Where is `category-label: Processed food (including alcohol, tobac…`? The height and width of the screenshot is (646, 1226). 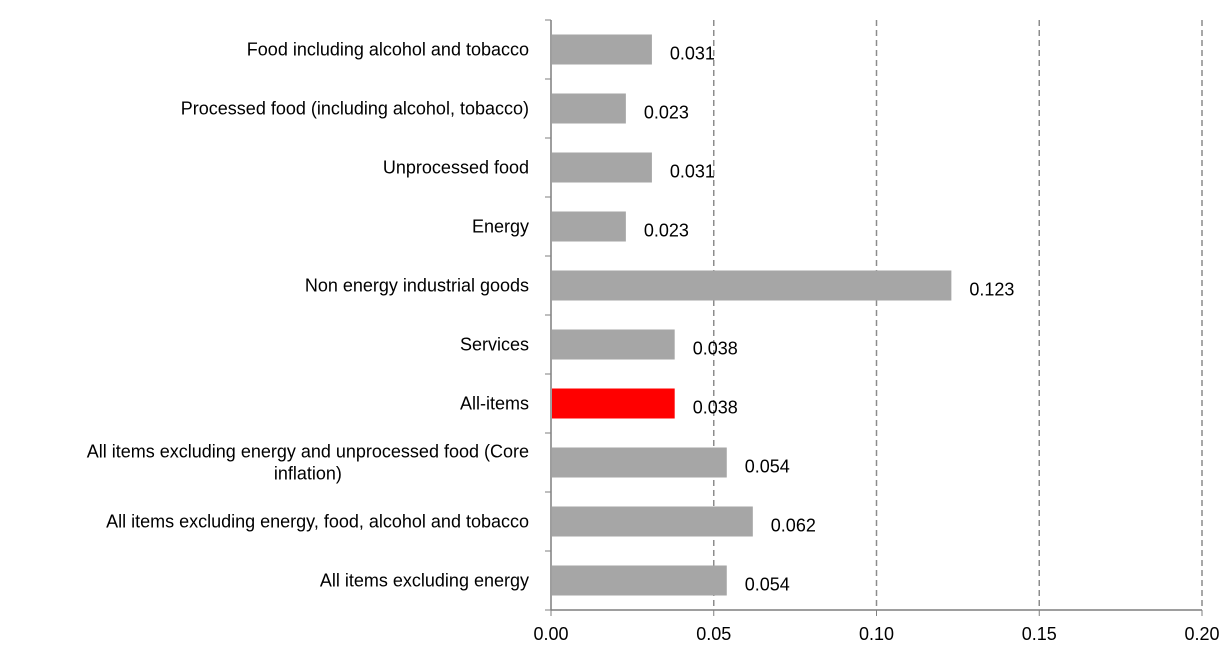 category-label: Processed food (including alcohol, tobac… is located at coordinates (355, 109).